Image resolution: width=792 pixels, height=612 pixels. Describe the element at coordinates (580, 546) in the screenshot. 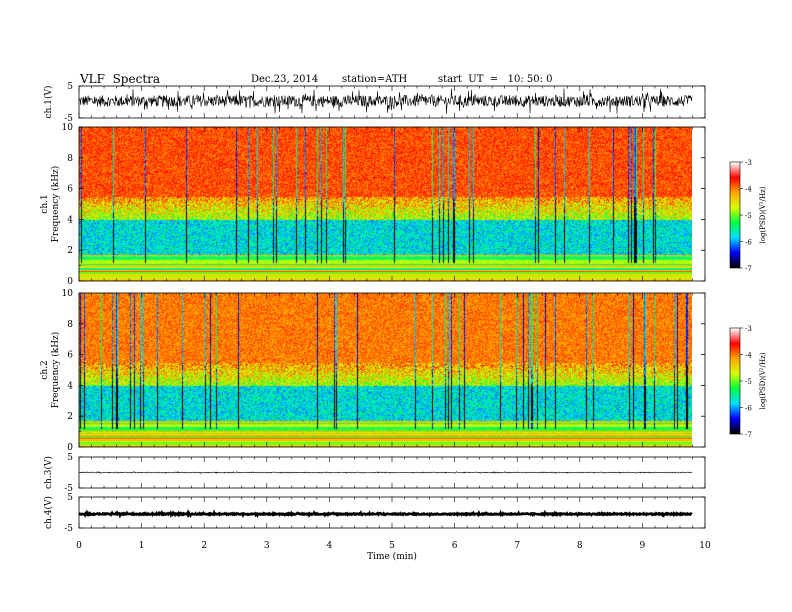

I see `xtick-label-8: 8` at that location.